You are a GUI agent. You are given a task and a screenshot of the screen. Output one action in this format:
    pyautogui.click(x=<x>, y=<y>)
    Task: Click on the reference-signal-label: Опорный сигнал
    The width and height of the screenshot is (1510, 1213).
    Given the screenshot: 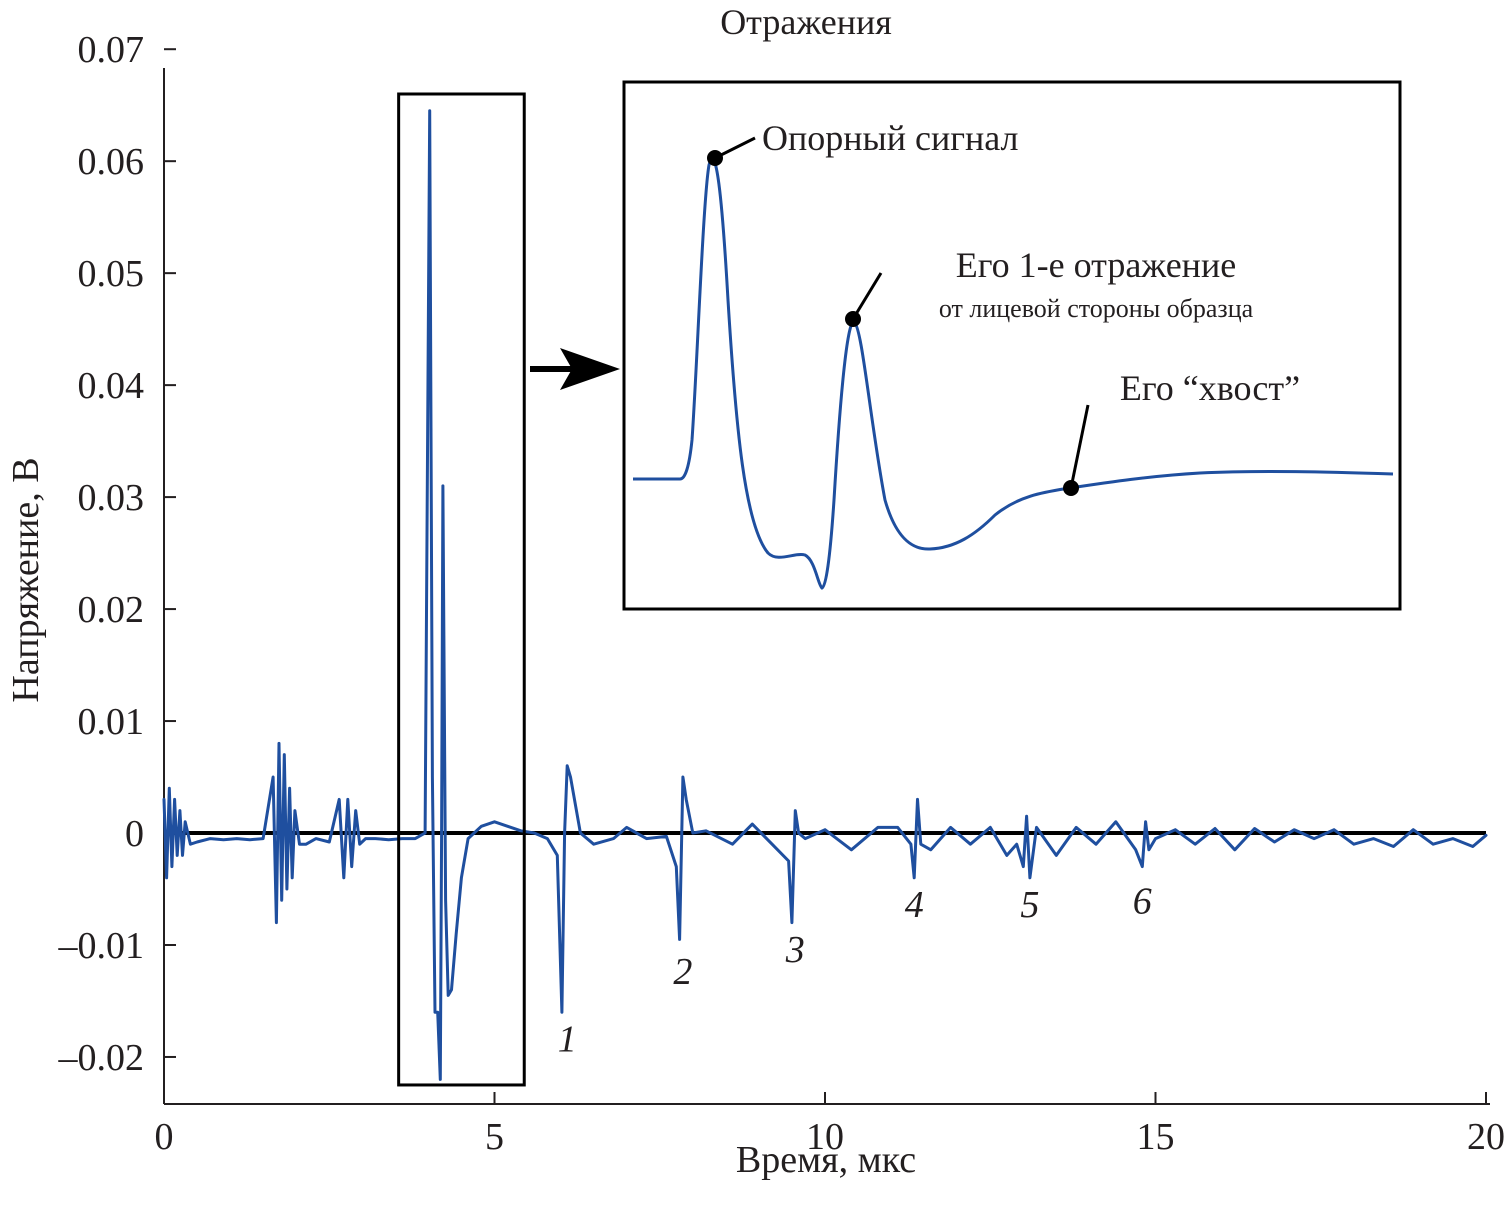 What is the action you would take?
    pyautogui.click(x=890, y=138)
    